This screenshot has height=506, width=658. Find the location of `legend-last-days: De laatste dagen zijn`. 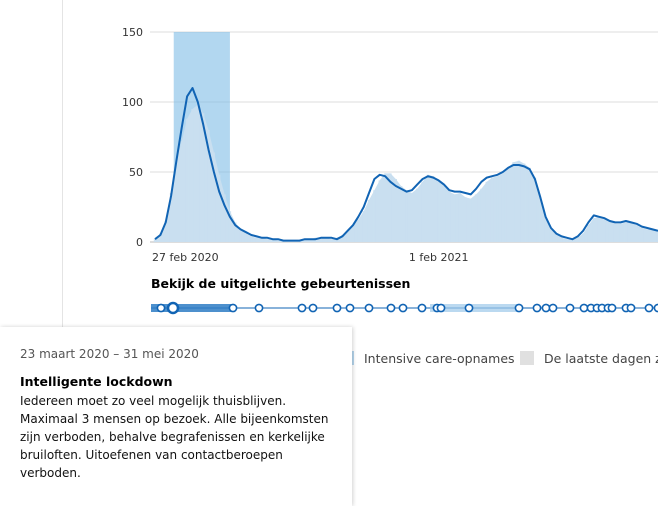

legend-last-days: De laatste dagen zijn is located at coordinates (589, 358).